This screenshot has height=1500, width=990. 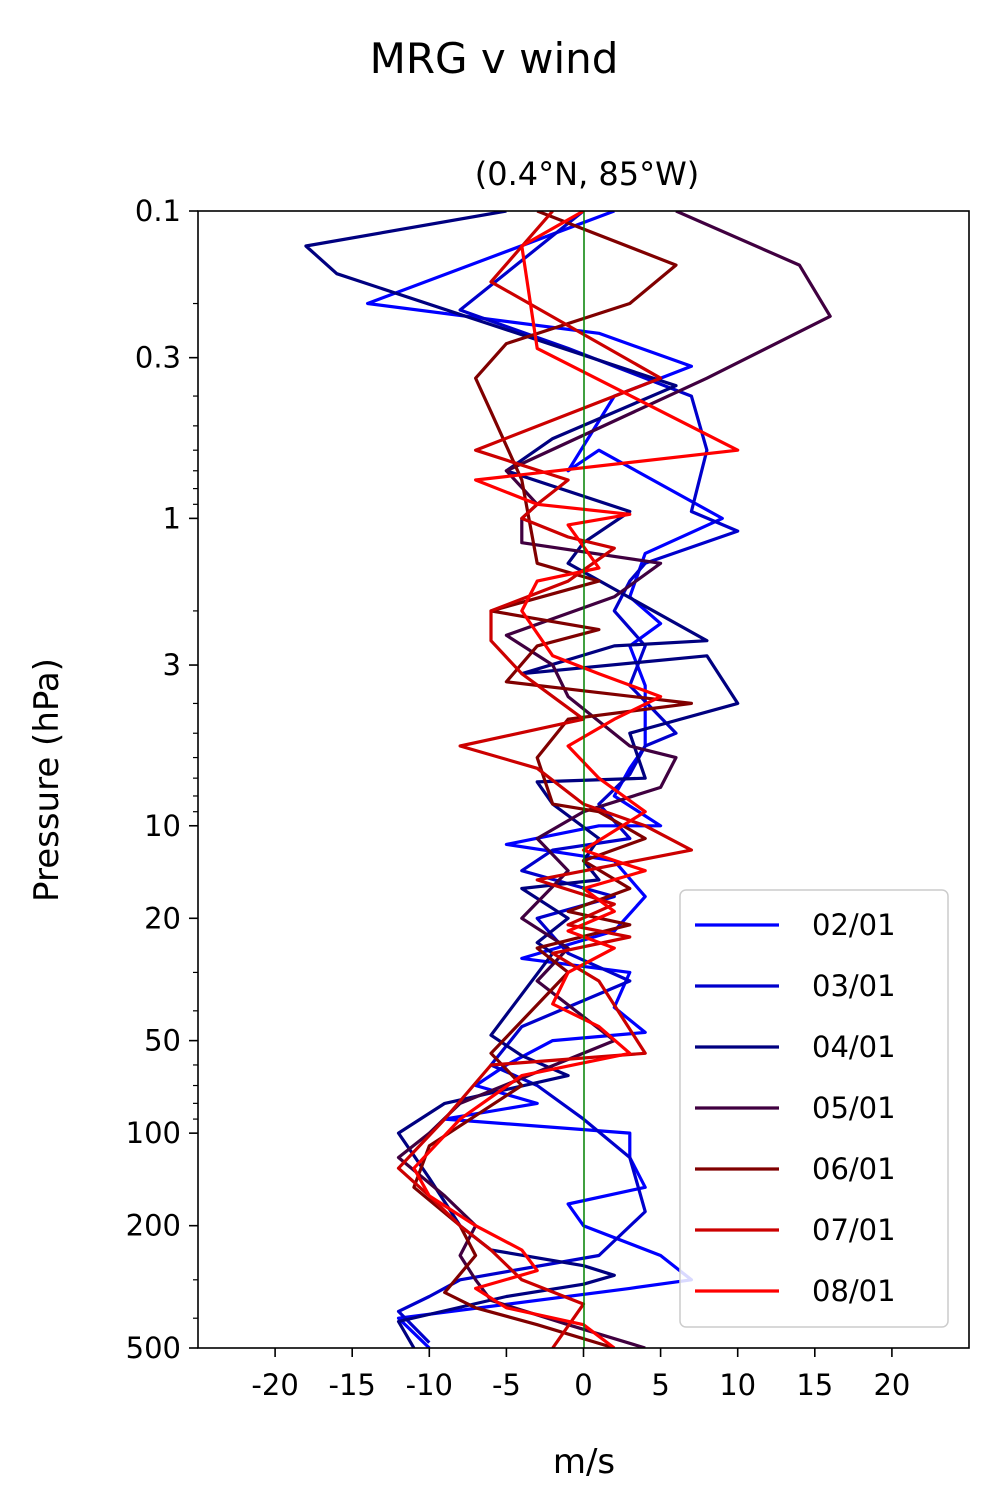 What do you see at coordinates (172, 518) in the screenshot?
I see `y-tick-label: 1` at bounding box center [172, 518].